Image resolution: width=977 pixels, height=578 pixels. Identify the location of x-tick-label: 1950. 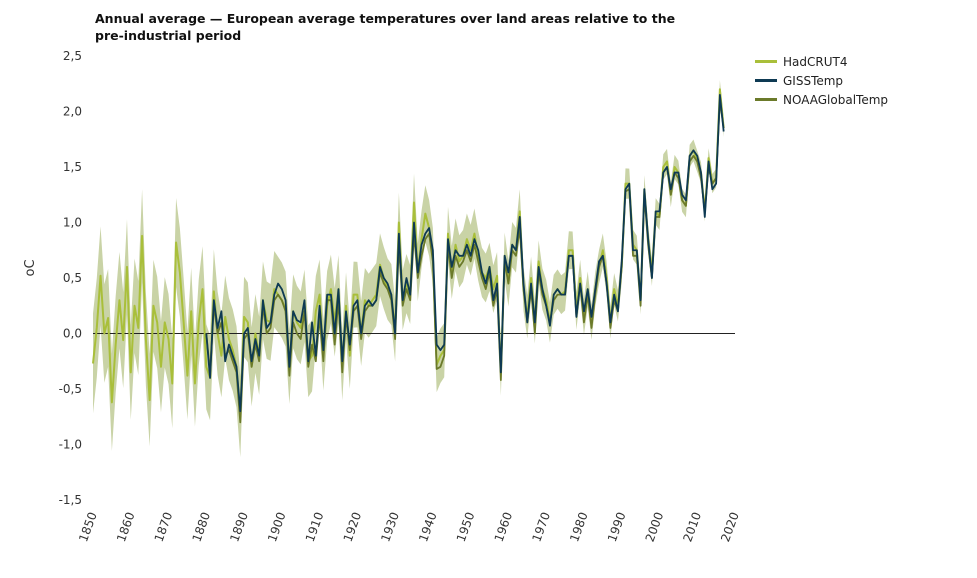
(466, 526).